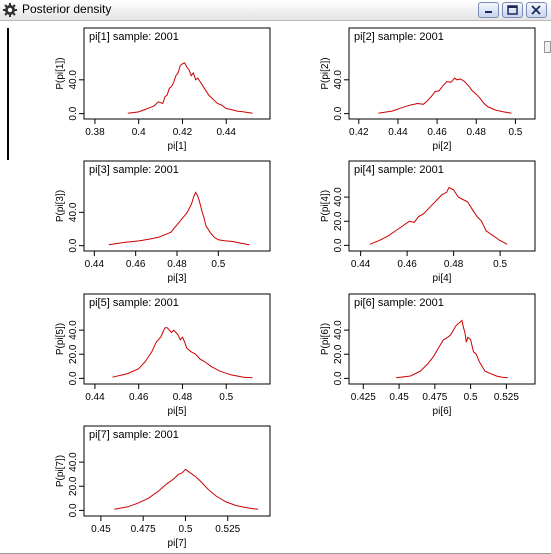  What do you see at coordinates (60, 73) in the screenshot?
I see `y-axis-label-1: P(pi[1])` at bounding box center [60, 73].